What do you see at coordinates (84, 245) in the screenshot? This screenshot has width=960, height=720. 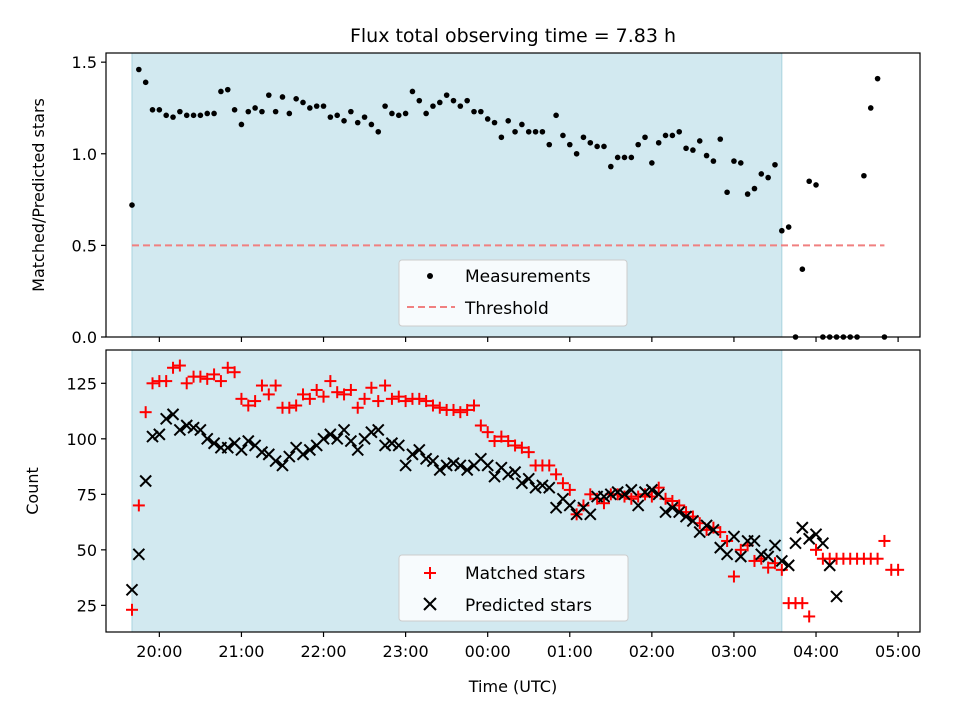 I see `ytick-label: 0.5` at bounding box center [84, 245].